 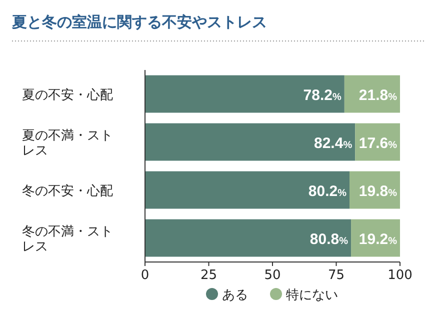 I want to click on data-label: 78.2%, so click(x=322, y=95).